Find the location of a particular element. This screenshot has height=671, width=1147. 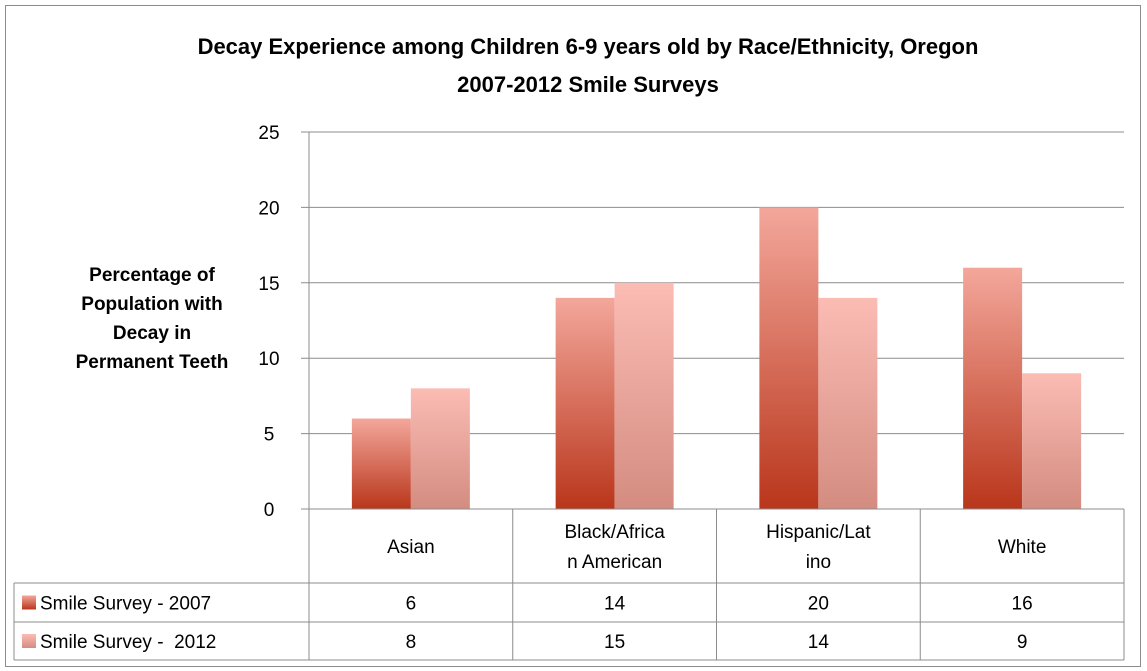

y-tick-label: 15 is located at coordinates (268, 284).